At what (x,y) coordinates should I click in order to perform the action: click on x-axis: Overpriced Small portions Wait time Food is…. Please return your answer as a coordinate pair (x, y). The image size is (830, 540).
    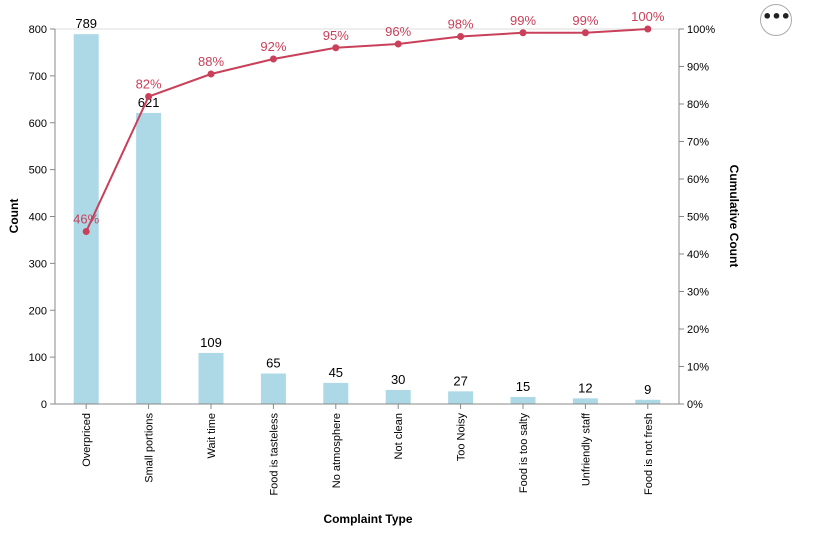
    Looking at the image, I should click on (367, 449).